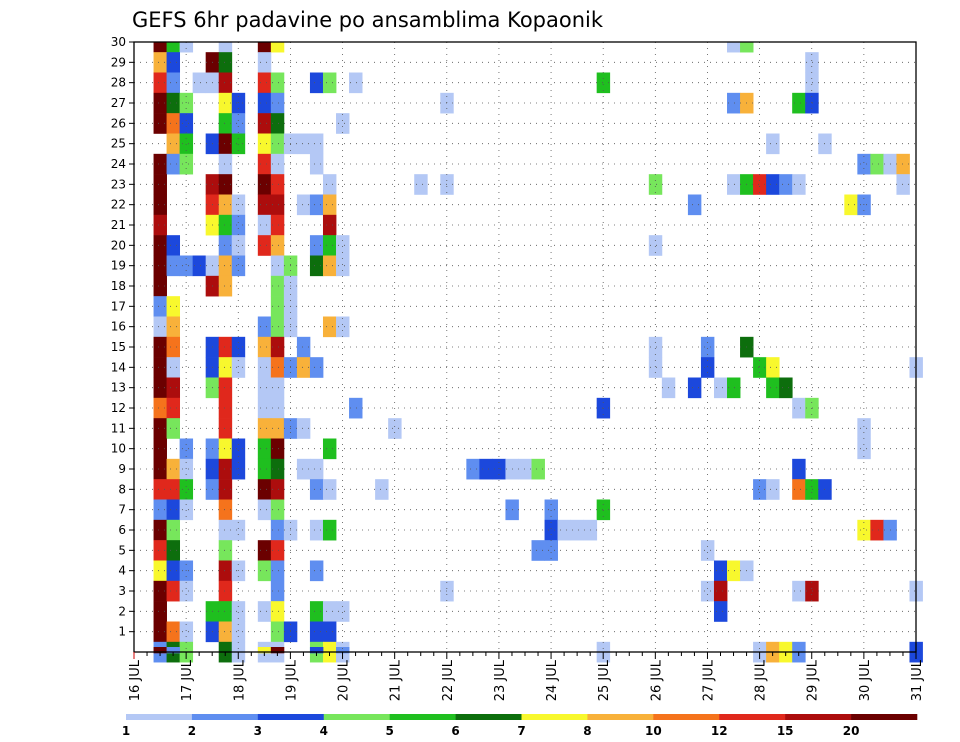 This screenshot has width=960, height=742. I want to click on y-tick-label: 20, so click(118, 245).